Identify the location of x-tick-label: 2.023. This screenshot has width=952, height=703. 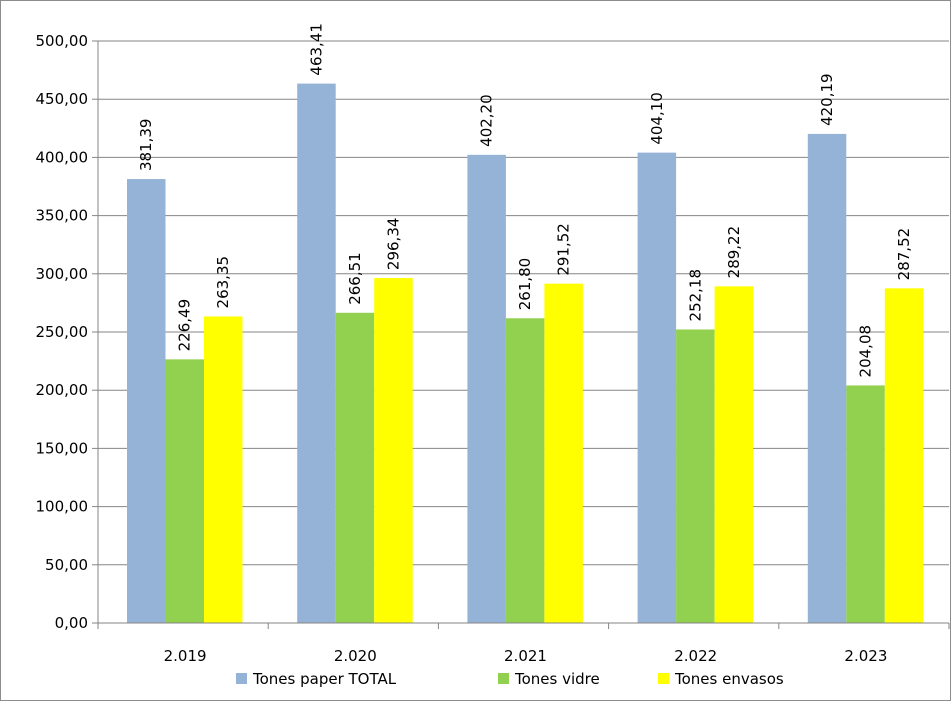
(865, 656).